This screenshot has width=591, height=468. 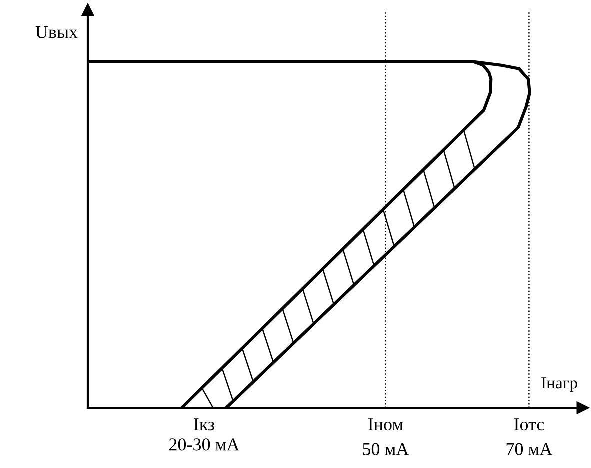 What do you see at coordinates (204, 434) in the screenshot?
I see `text: Iкз 20-30 мА` at bounding box center [204, 434].